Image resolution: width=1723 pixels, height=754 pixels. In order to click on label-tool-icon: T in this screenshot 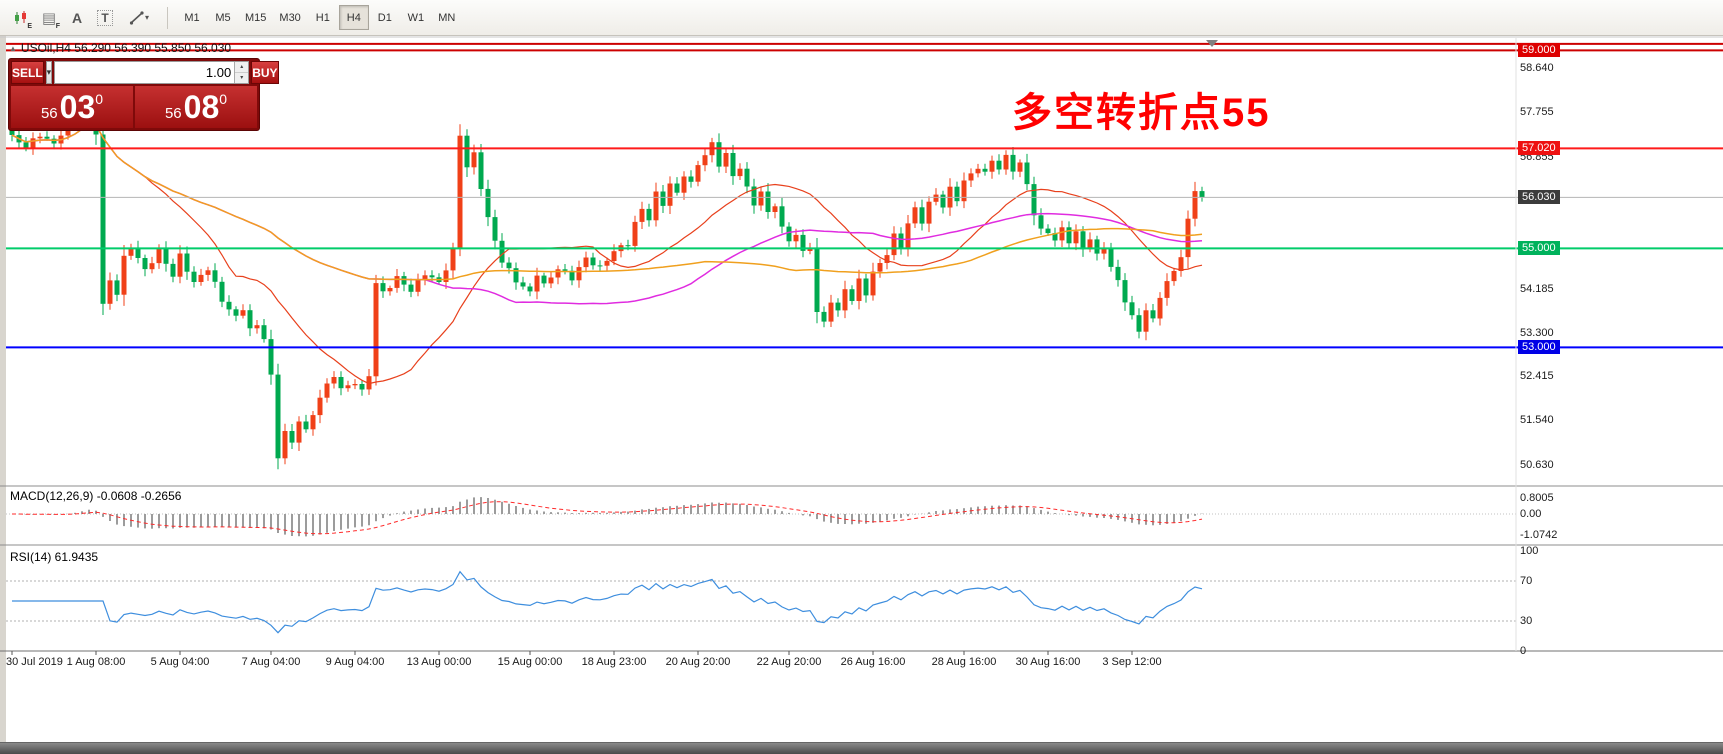, I will do `click(105, 18)`.